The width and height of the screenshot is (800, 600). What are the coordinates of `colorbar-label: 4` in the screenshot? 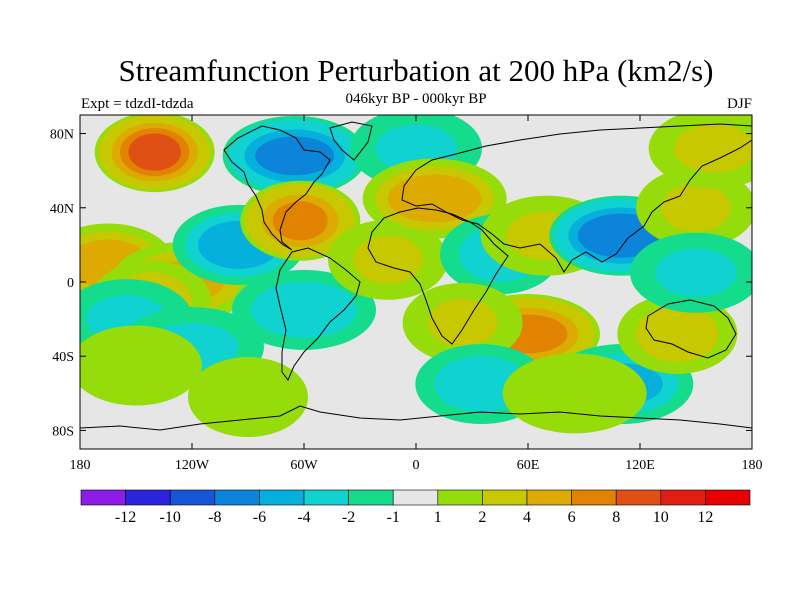 It's located at (527, 517).